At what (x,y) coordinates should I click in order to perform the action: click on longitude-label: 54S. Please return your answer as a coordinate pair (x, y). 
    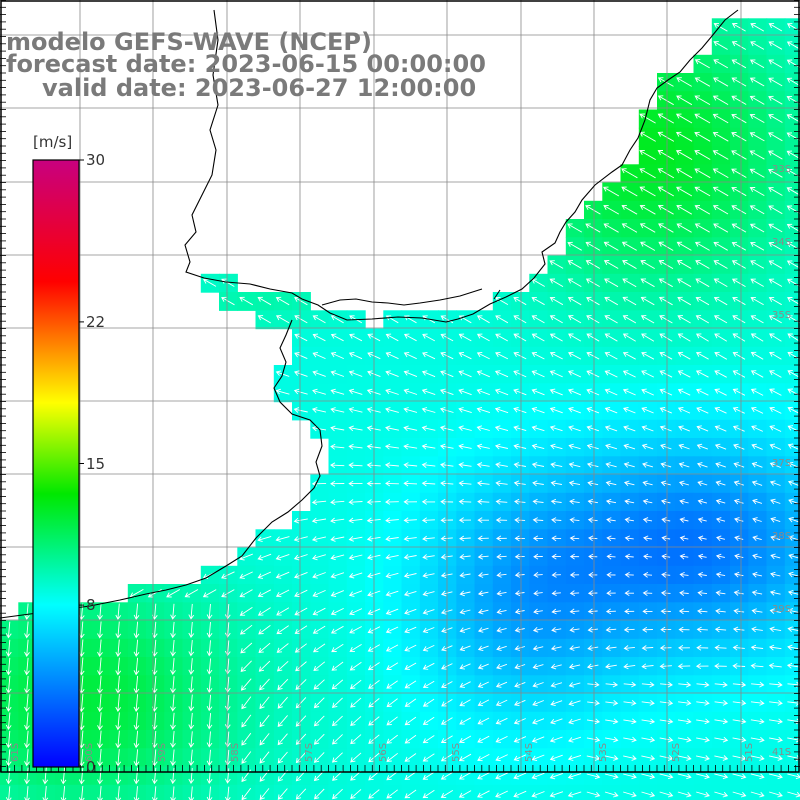
    Looking at the image, I should click on (529, 752).